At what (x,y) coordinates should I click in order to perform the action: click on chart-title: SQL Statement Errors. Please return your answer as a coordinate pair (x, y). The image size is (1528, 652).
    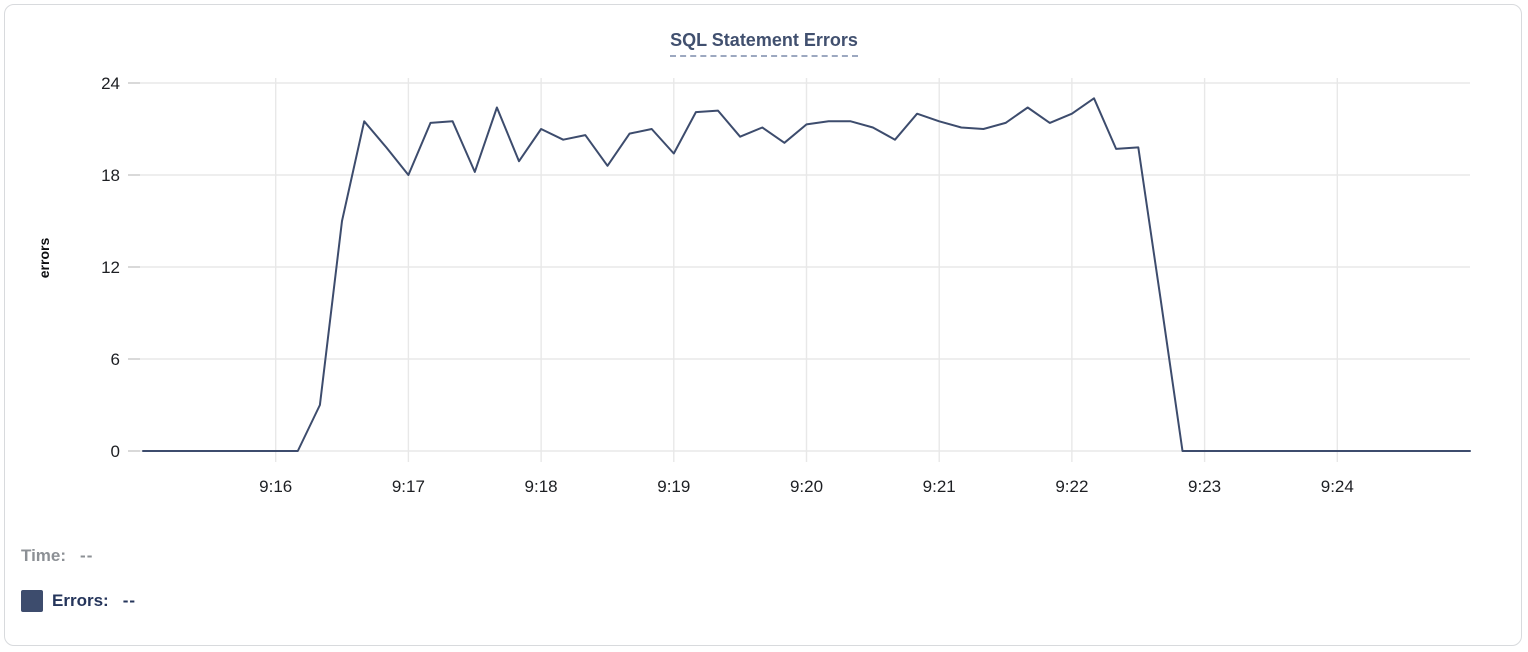
    Looking at the image, I should click on (764, 43).